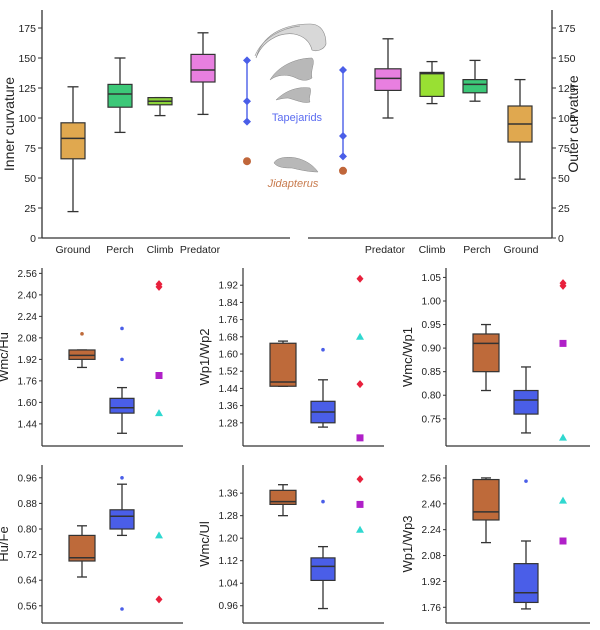 The height and width of the screenshot is (630, 600). Describe the element at coordinates (229, 372) in the screenshot. I see `y-tick-label: 1.52` at that location.